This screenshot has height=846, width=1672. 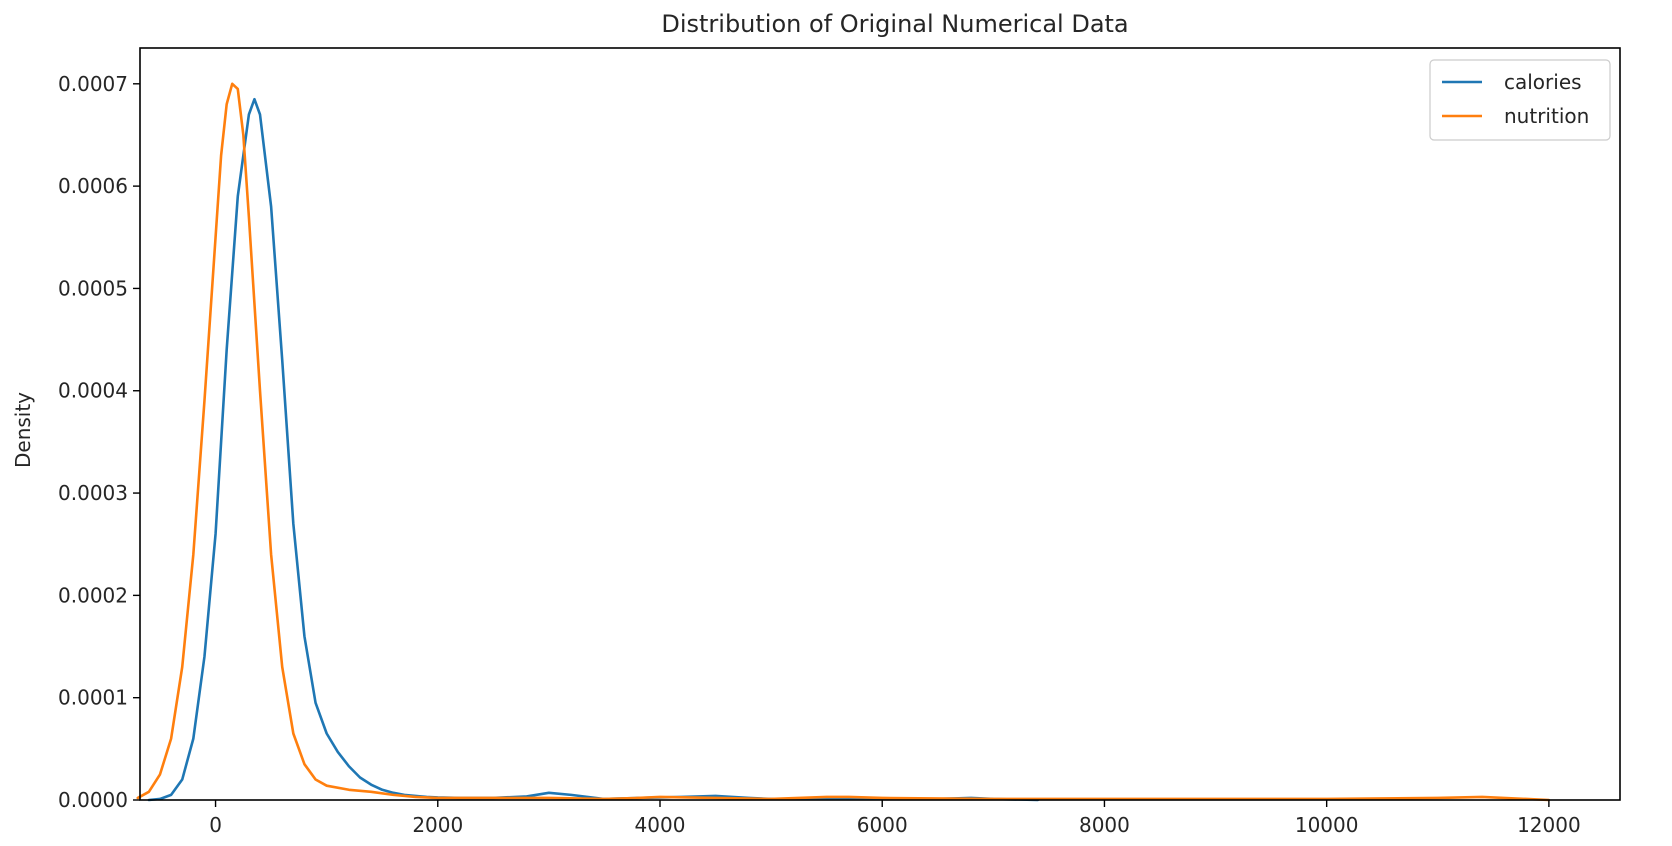 What do you see at coordinates (894, 24) in the screenshot?
I see `chart-title: Distribution of Original Numerical Data` at bounding box center [894, 24].